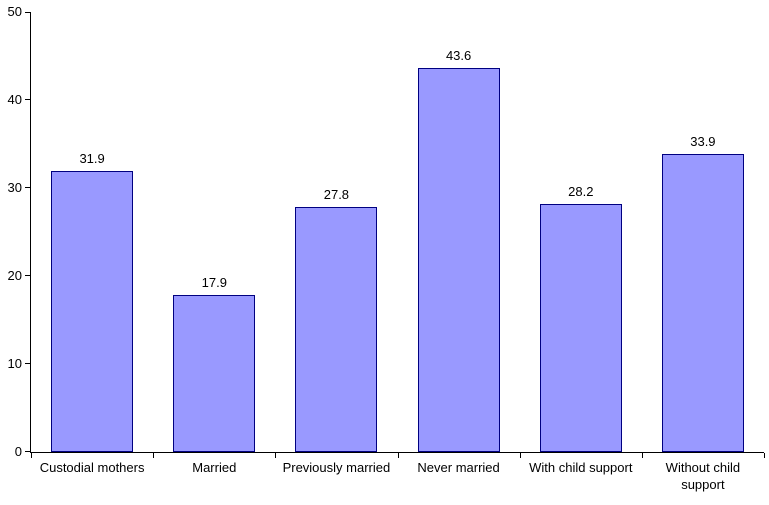 The height and width of the screenshot is (505, 769). Describe the element at coordinates (18, 451) in the screenshot. I see `y-axis-tick-label: 0` at that location.